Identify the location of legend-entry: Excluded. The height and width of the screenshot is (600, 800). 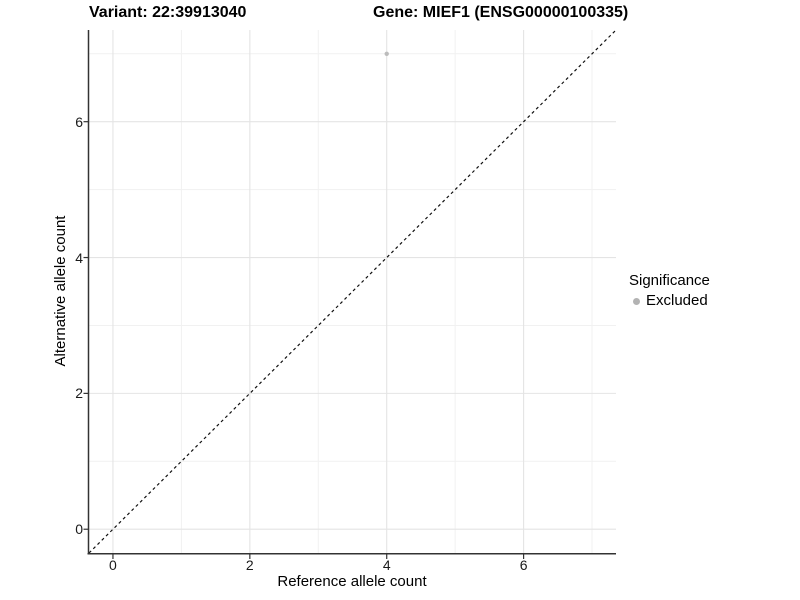
(669, 301).